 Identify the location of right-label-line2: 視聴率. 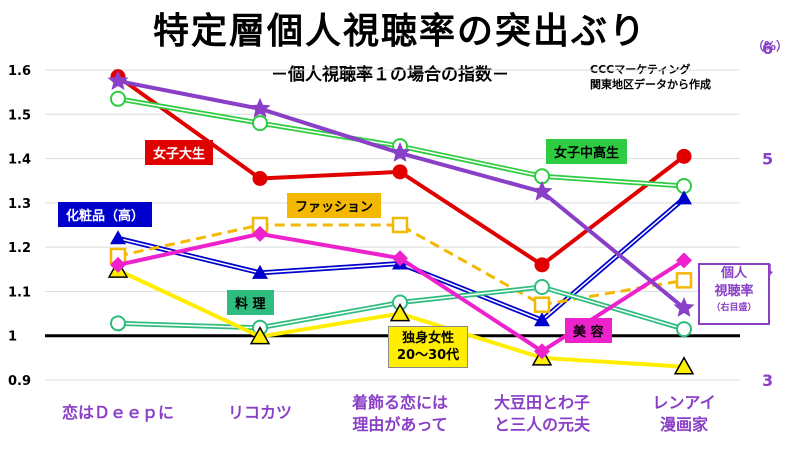
(734, 291).